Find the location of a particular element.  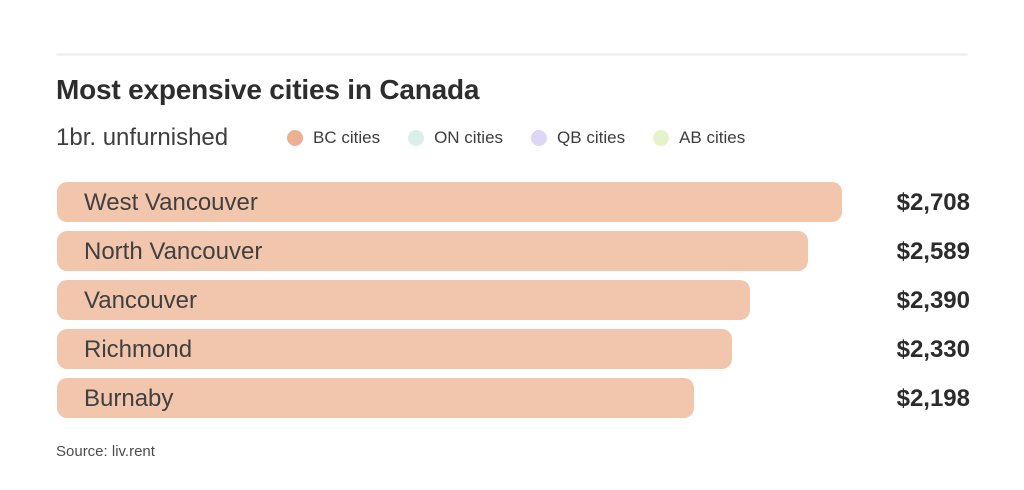

legend-label: BC cities is located at coordinates (347, 137).